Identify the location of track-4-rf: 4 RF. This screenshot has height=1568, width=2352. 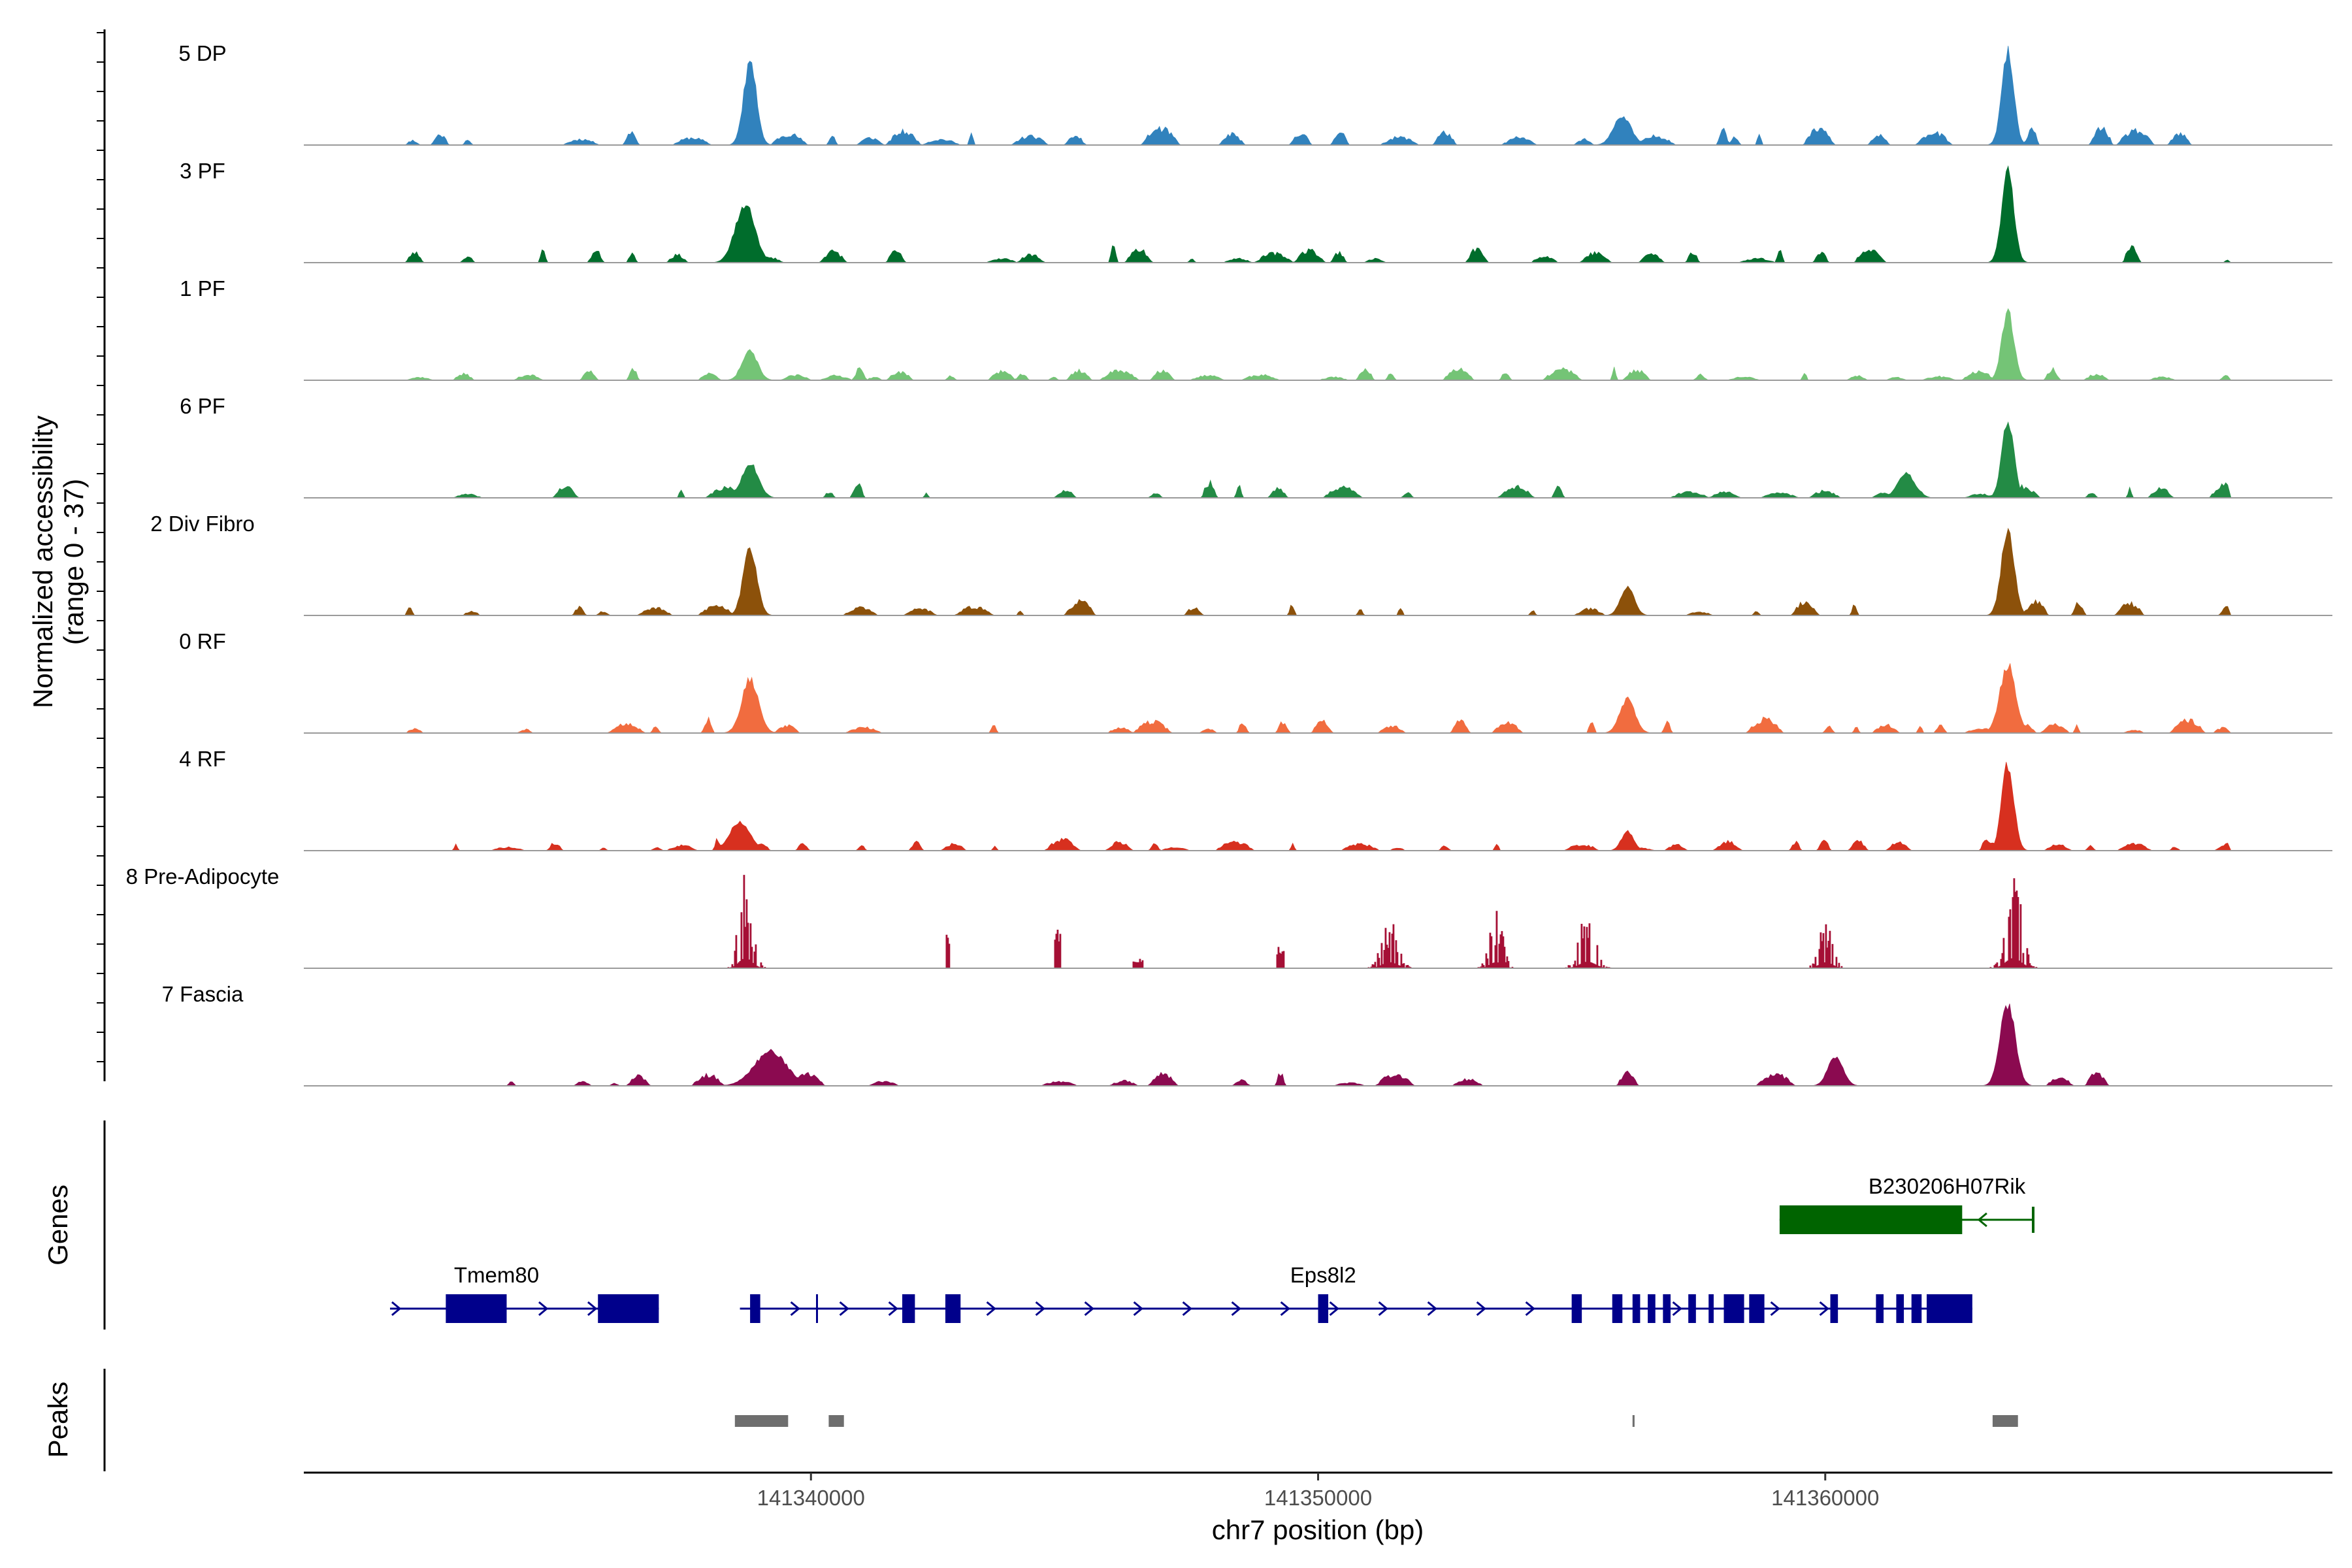
(1255, 799).